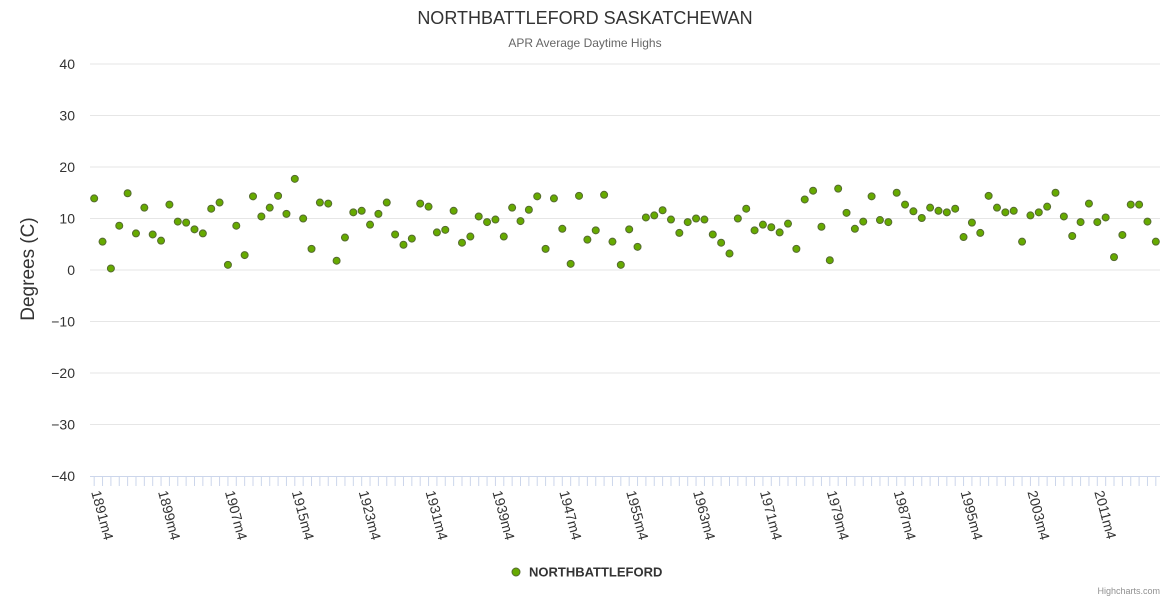  Describe the element at coordinates (516, 572) in the screenshot. I see `legend-marker-icon` at that location.